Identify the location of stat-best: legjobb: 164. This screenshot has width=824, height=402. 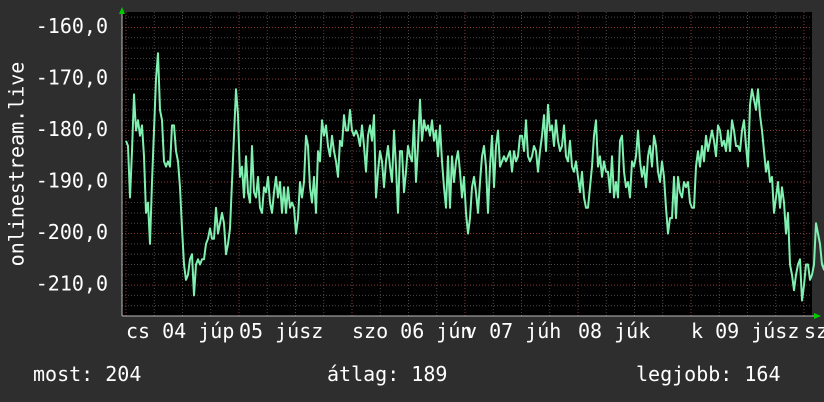
(708, 374).